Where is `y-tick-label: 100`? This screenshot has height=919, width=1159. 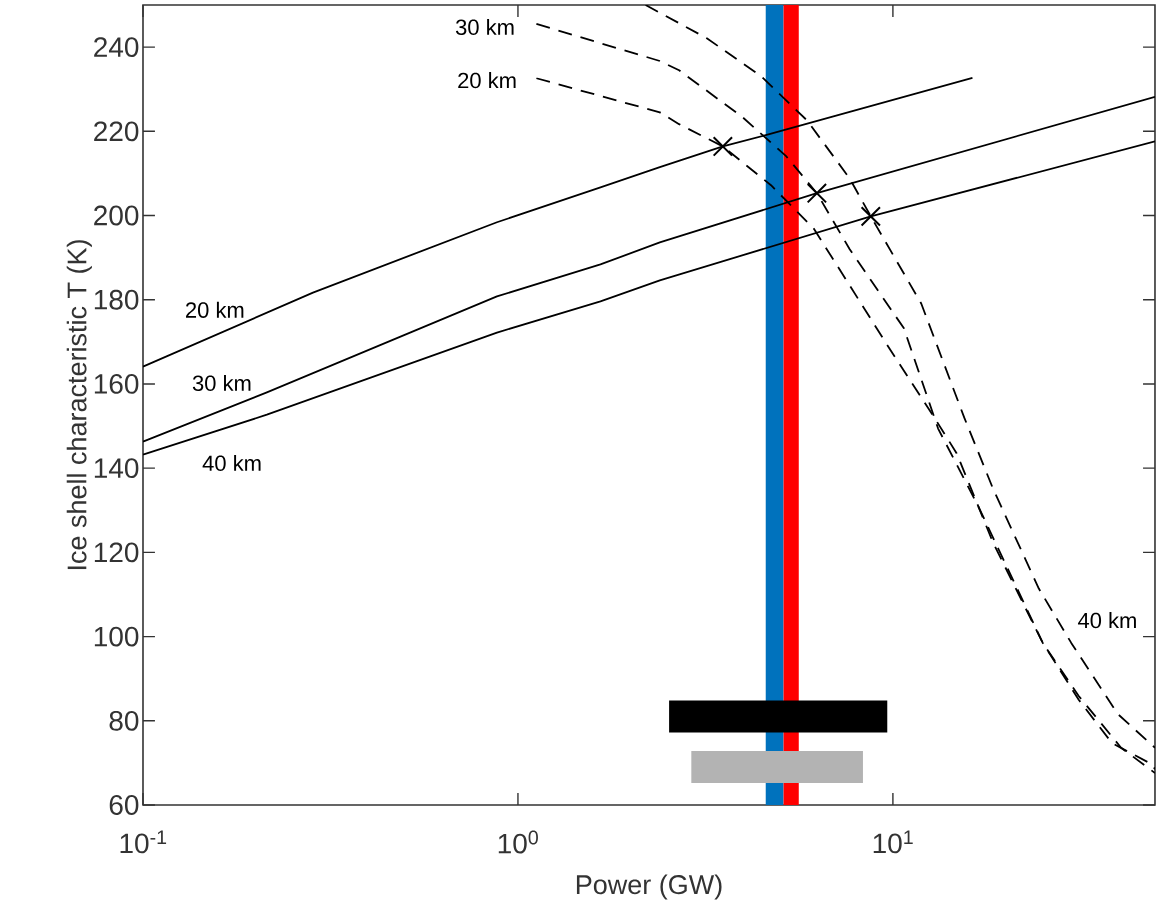 y-tick-label: 100 is located at coordinates (116, 636).